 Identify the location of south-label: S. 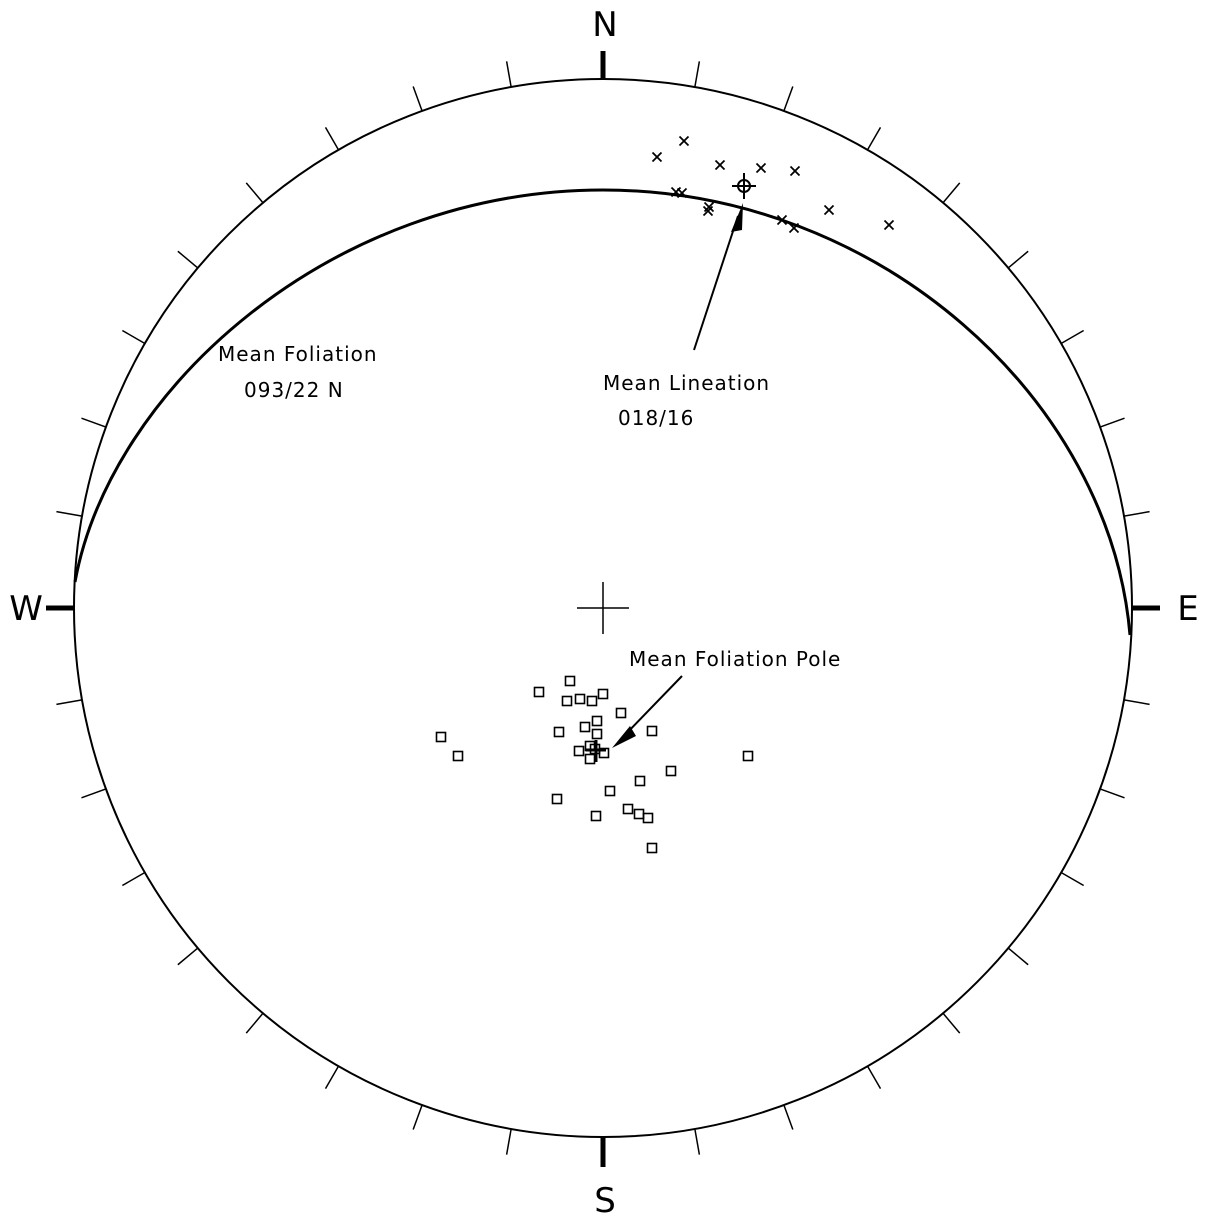
(605, 1198).